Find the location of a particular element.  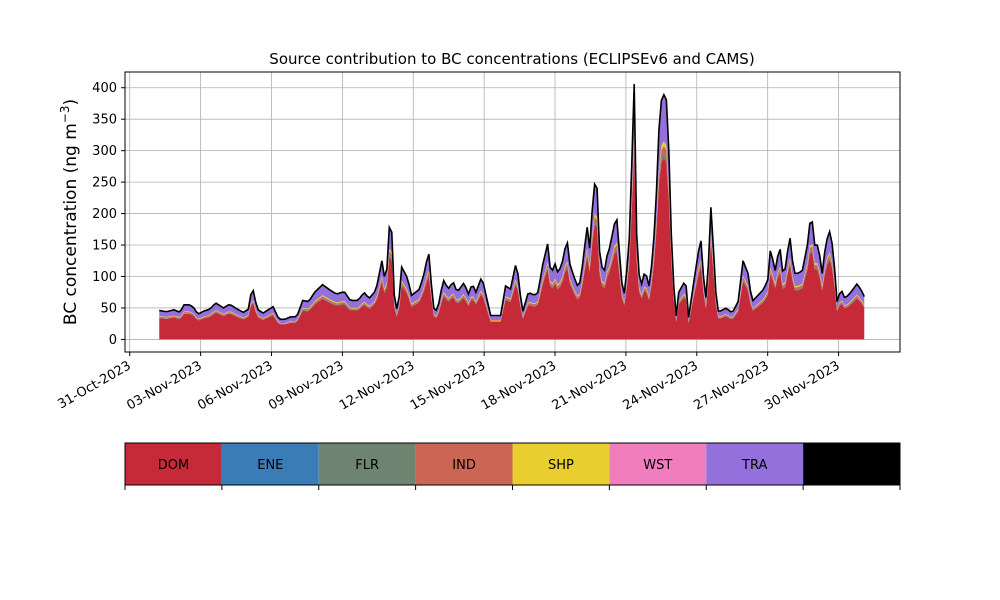

legend-label-ene: ENE is located at coordinates (270, 465).